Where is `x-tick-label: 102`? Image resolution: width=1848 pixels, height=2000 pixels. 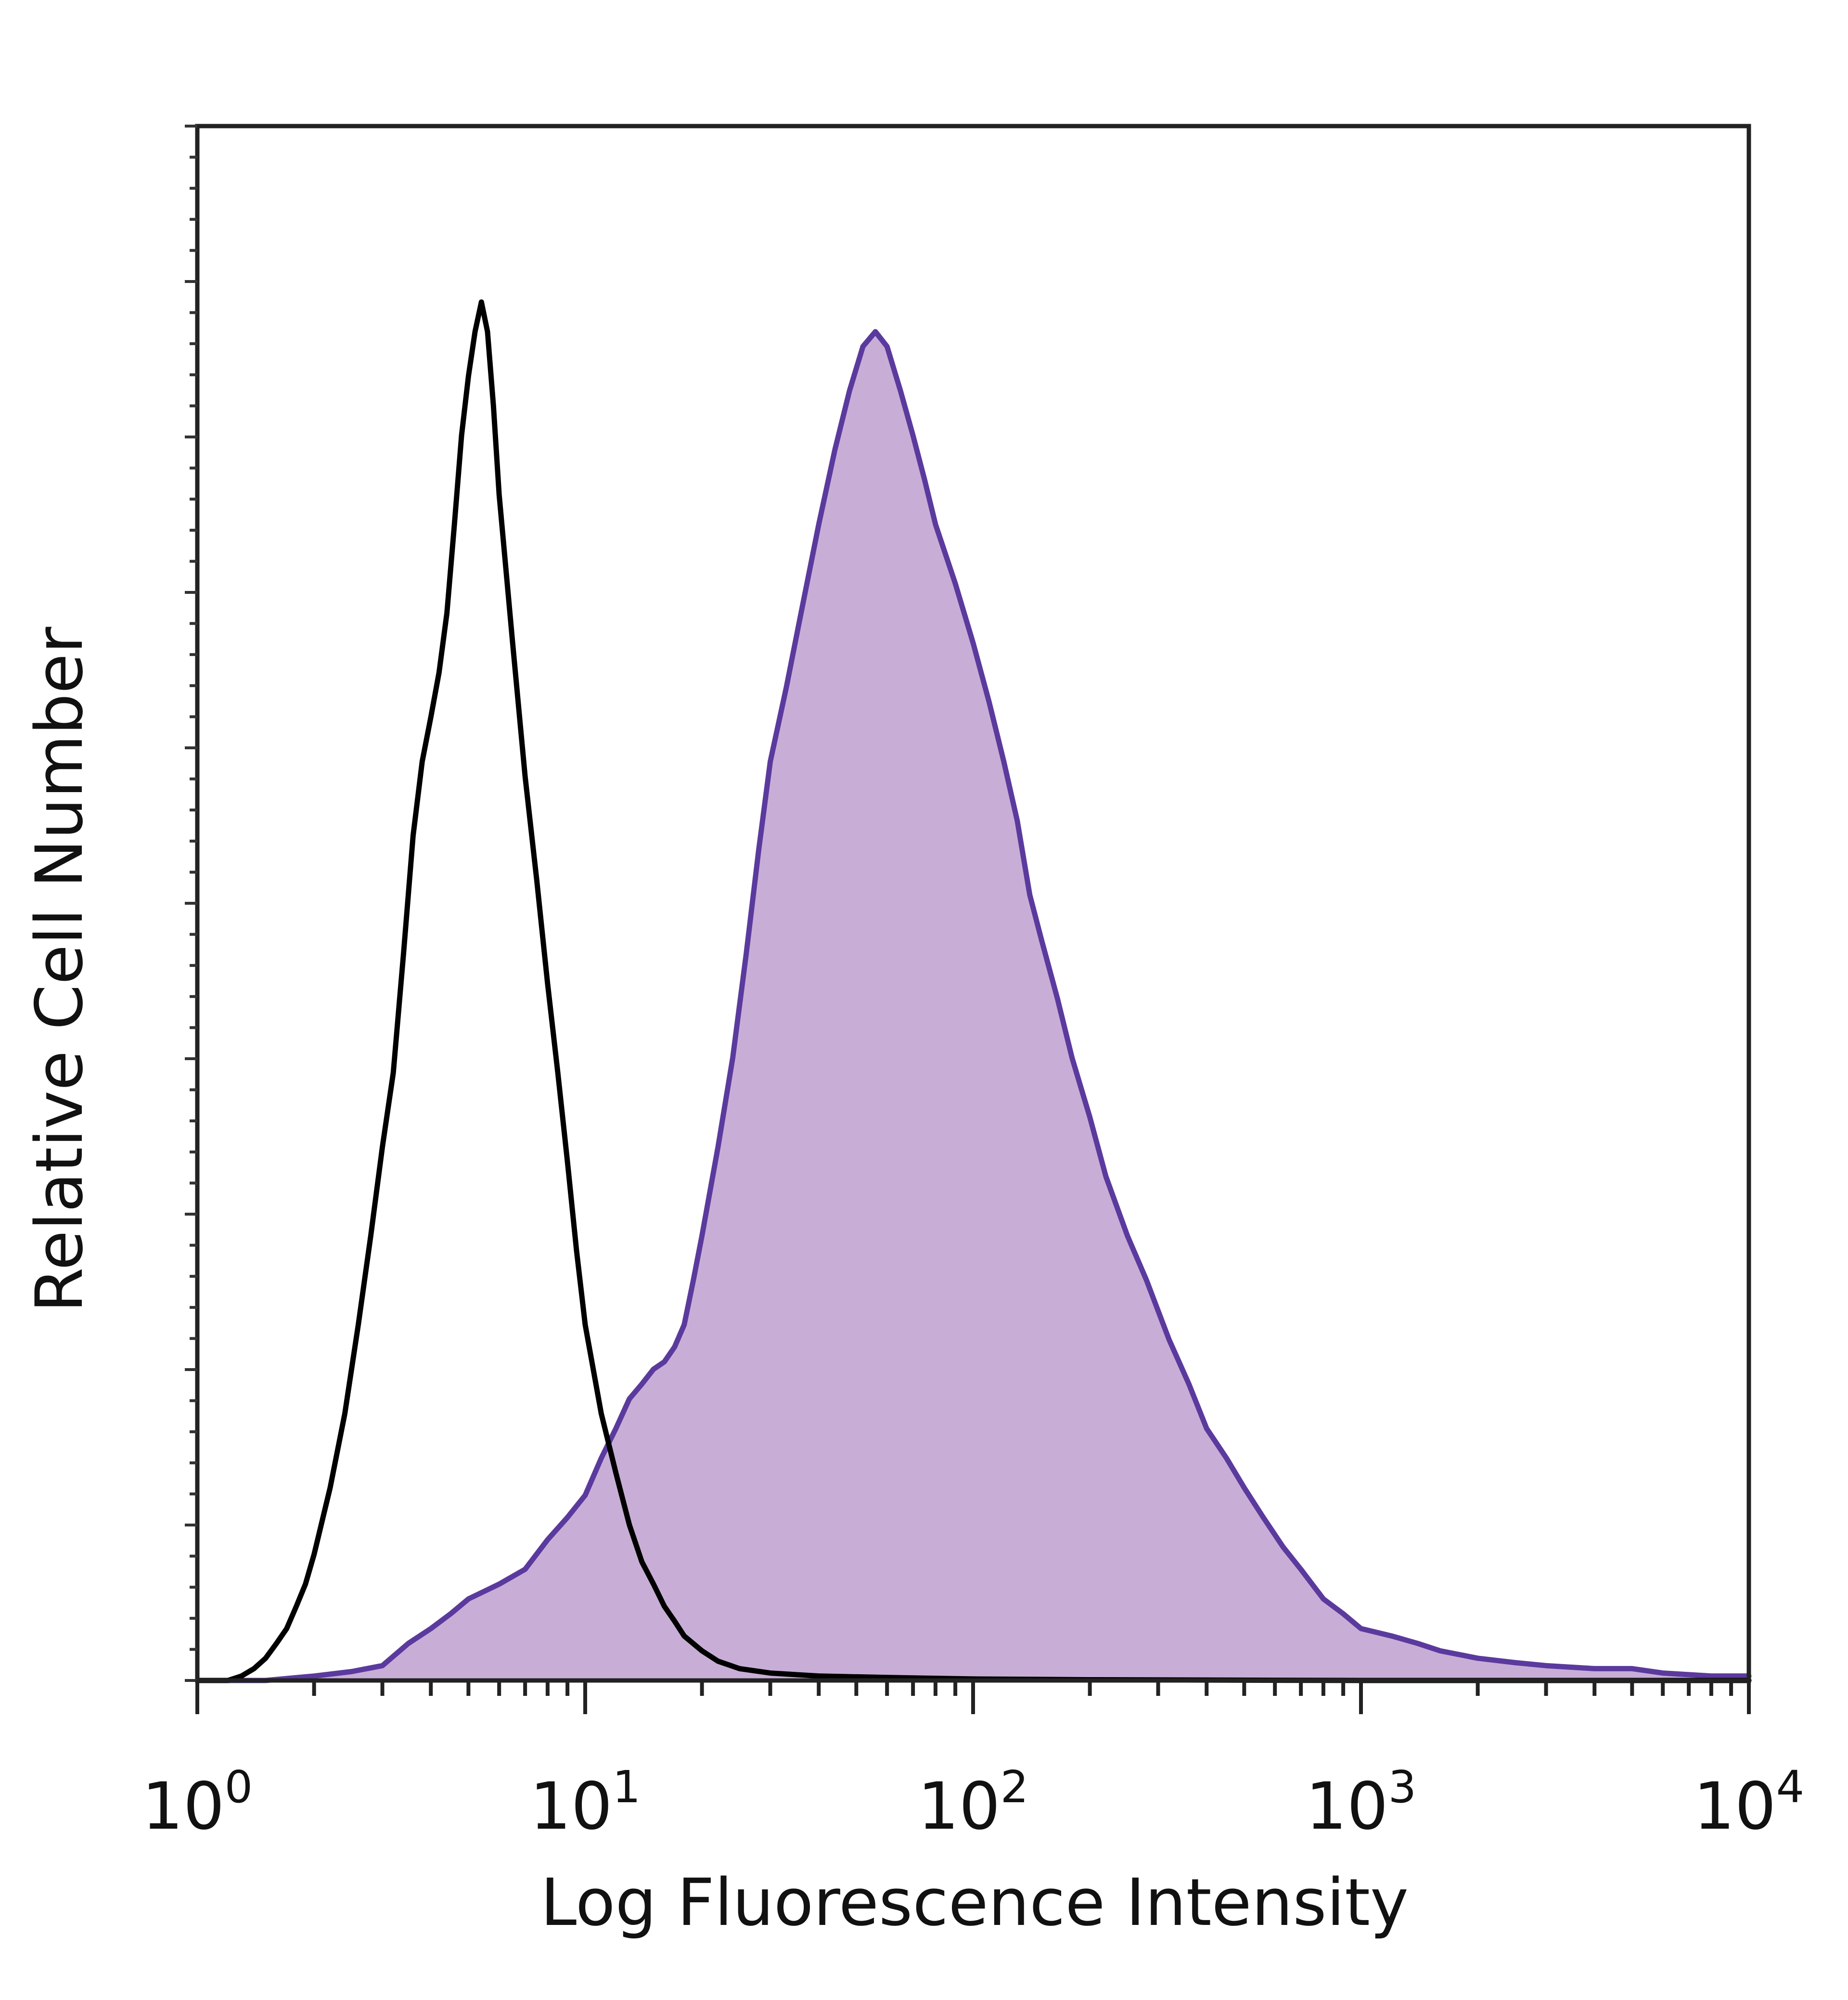 x-tick-label: 102 is located at coordinates (973, 1802).